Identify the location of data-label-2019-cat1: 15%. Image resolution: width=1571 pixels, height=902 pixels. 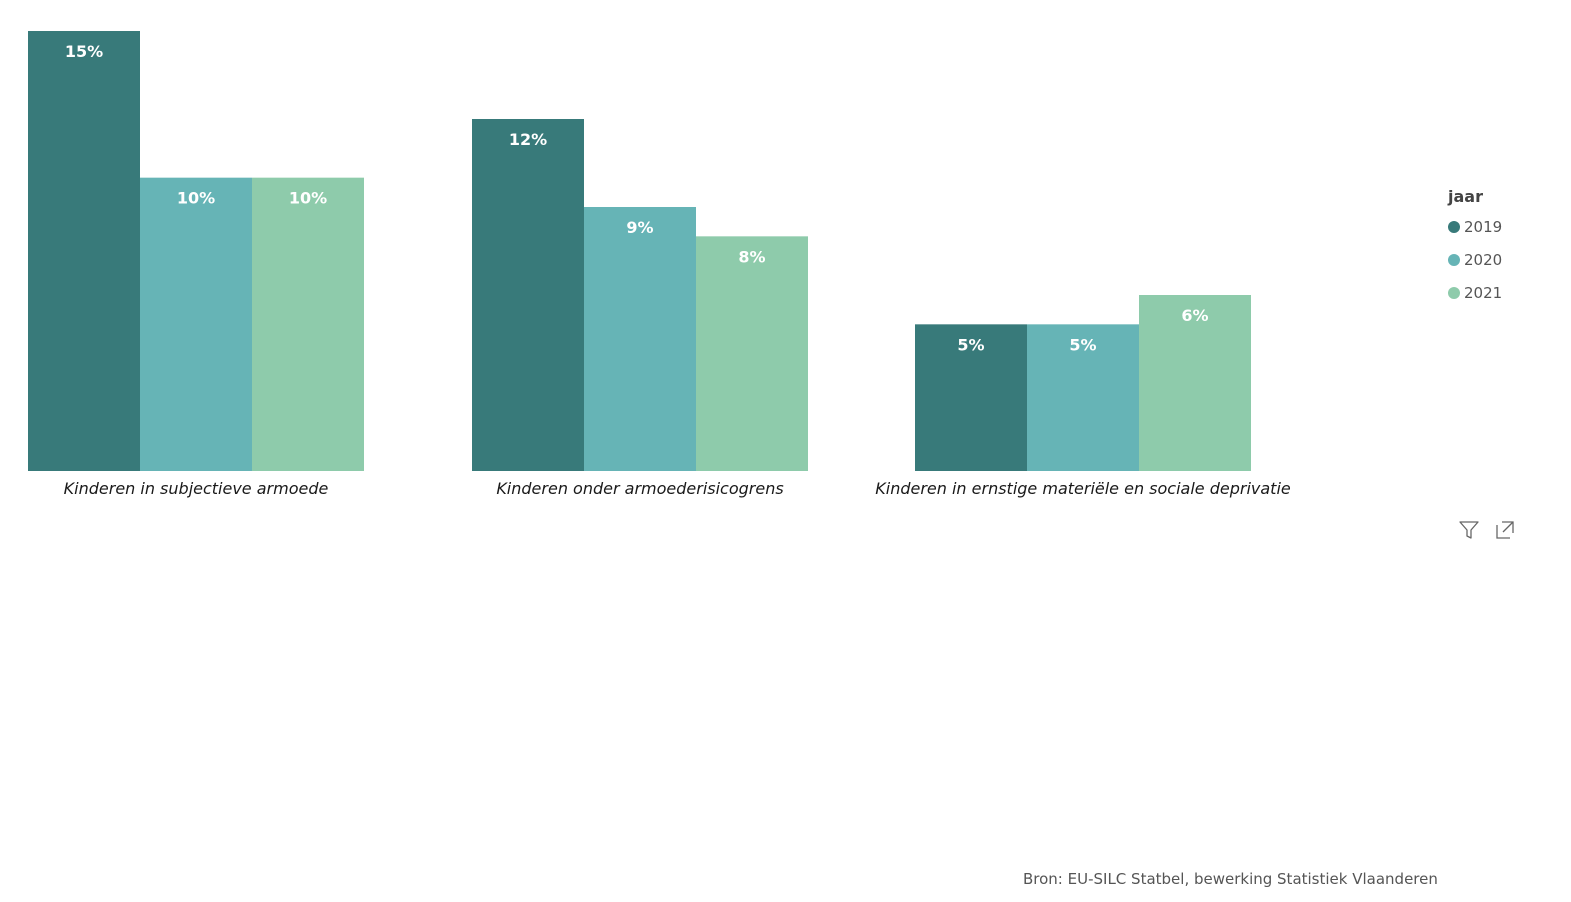
(84, 51).